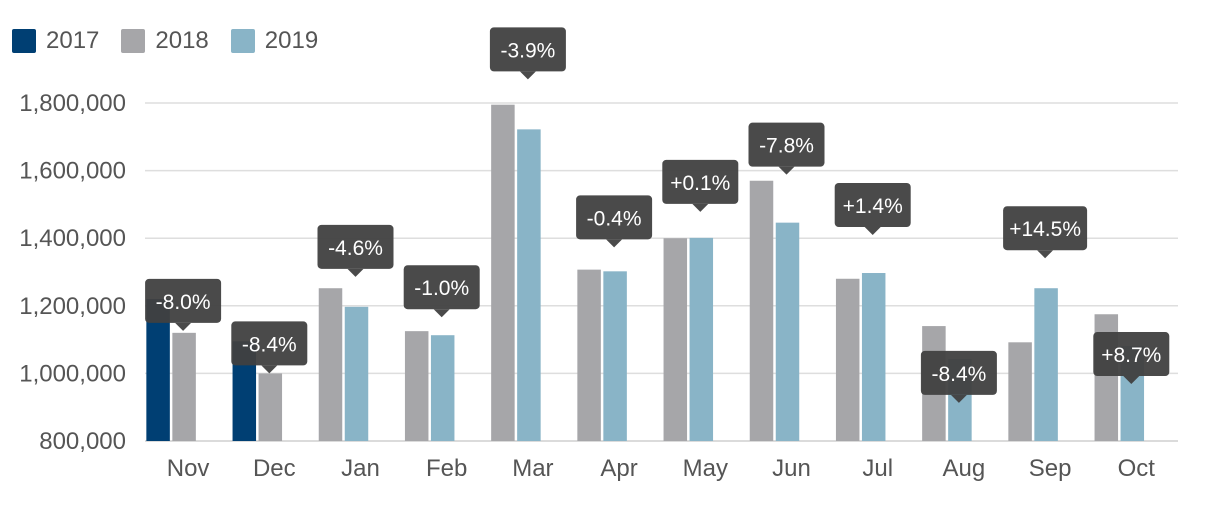 Image resolution: width=1221 pixels, height=505 pixels. Describe the element at coordinates (72, 306) in the screenshot. I see `y-tick-label: 1,200,000` at that location.